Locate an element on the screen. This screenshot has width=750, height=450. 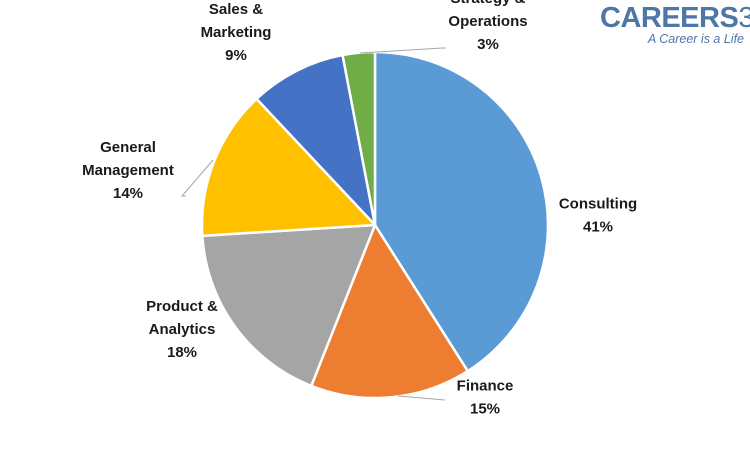
slice-name-label: Strategy & is located at coordinates (487, 3).